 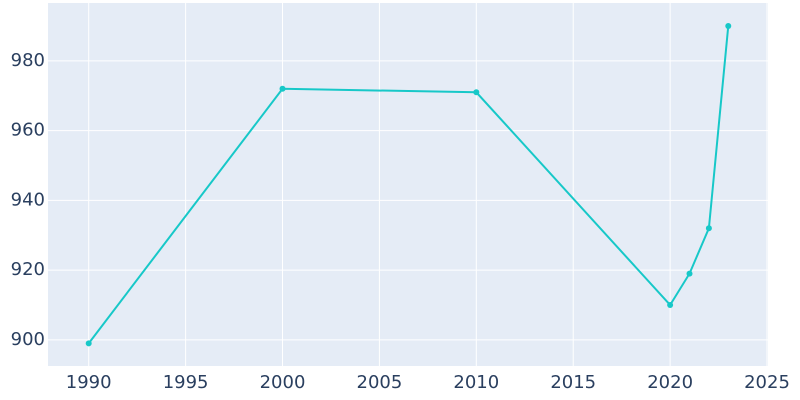 What do you see at coordinates (28, 60) in the screenshot?
I see `y-tick-label: 980` at bounding box center [28, 60].